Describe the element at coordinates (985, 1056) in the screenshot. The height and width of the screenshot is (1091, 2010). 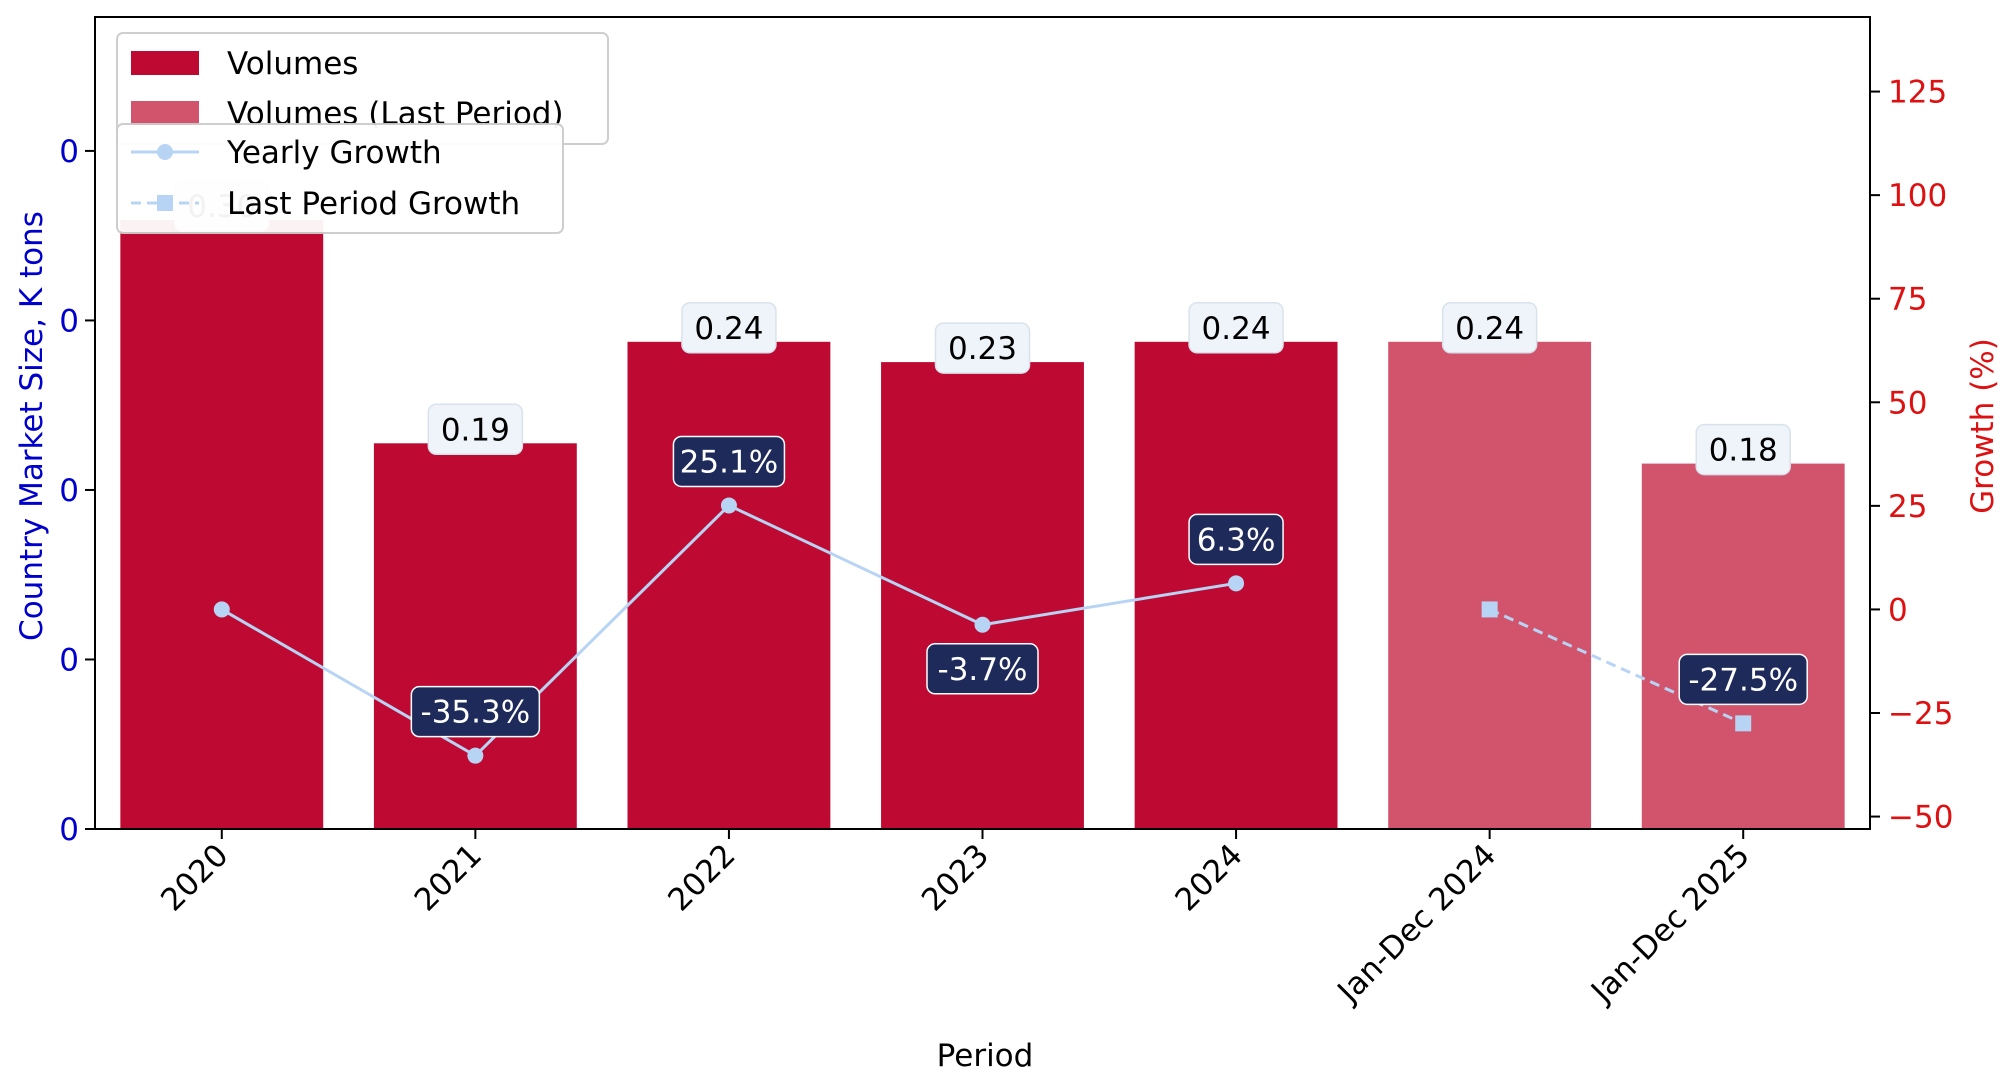
I see `x-axis-label: Period` at that location.